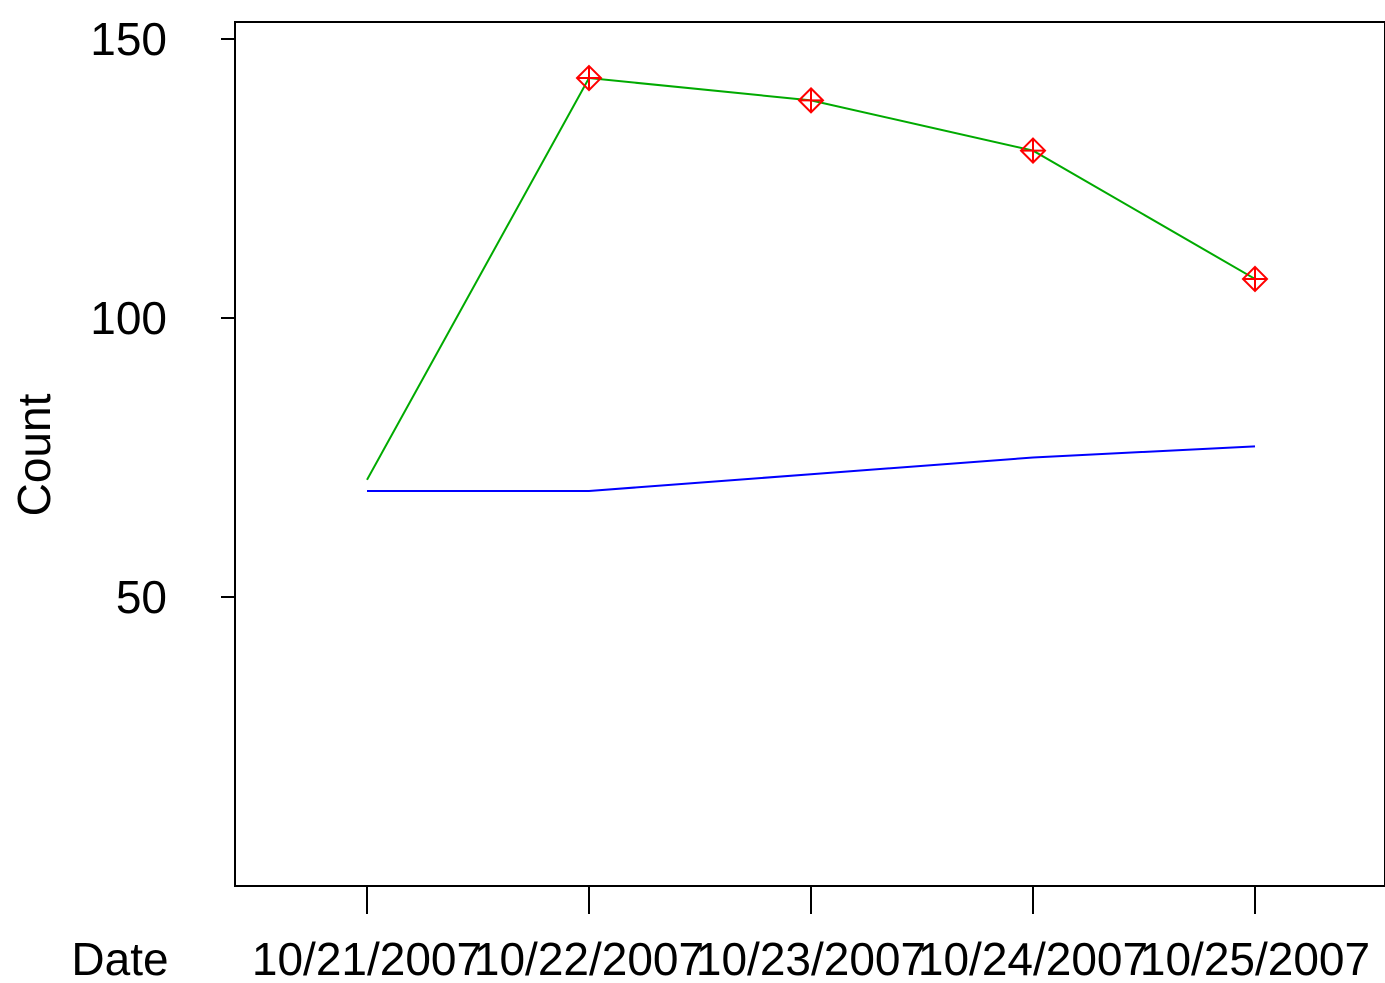  I want to click on y-tick-label: 150, so click(128, 39).